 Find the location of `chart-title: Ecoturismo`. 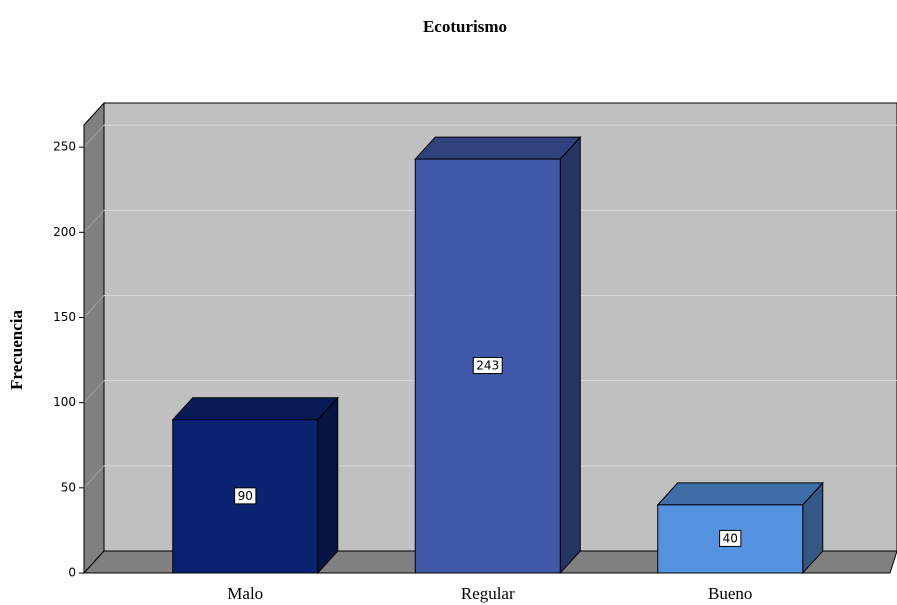

chart-title: Ecoturismo is located at coordinates (465, 26).